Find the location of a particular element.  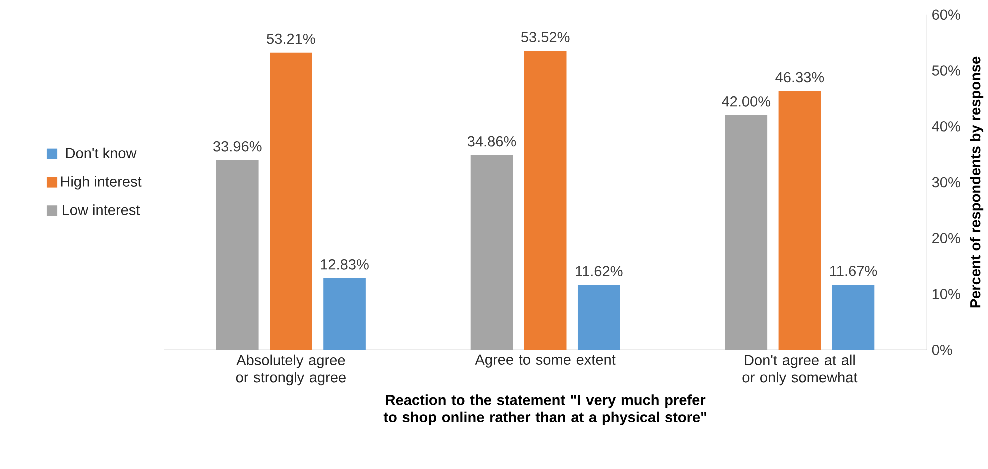

legend-label: Don't know is located at coordinates (101, 153).